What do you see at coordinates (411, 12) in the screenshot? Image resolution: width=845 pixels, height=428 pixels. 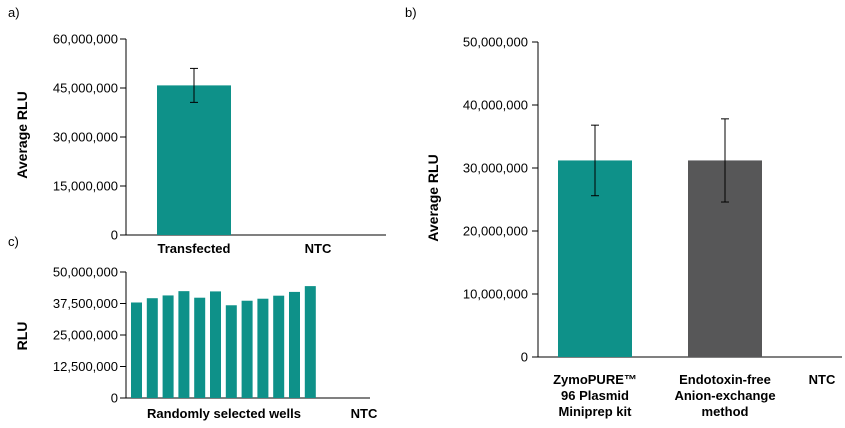 I see `panel-b-label: b)` at bounding box center [411, 12].